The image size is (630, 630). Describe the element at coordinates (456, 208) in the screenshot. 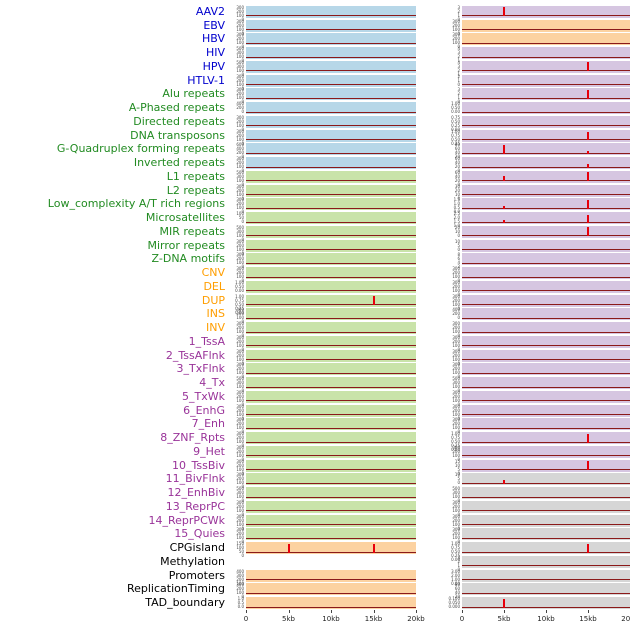

I see `y-axis-tick-label: 0.5` at that location.